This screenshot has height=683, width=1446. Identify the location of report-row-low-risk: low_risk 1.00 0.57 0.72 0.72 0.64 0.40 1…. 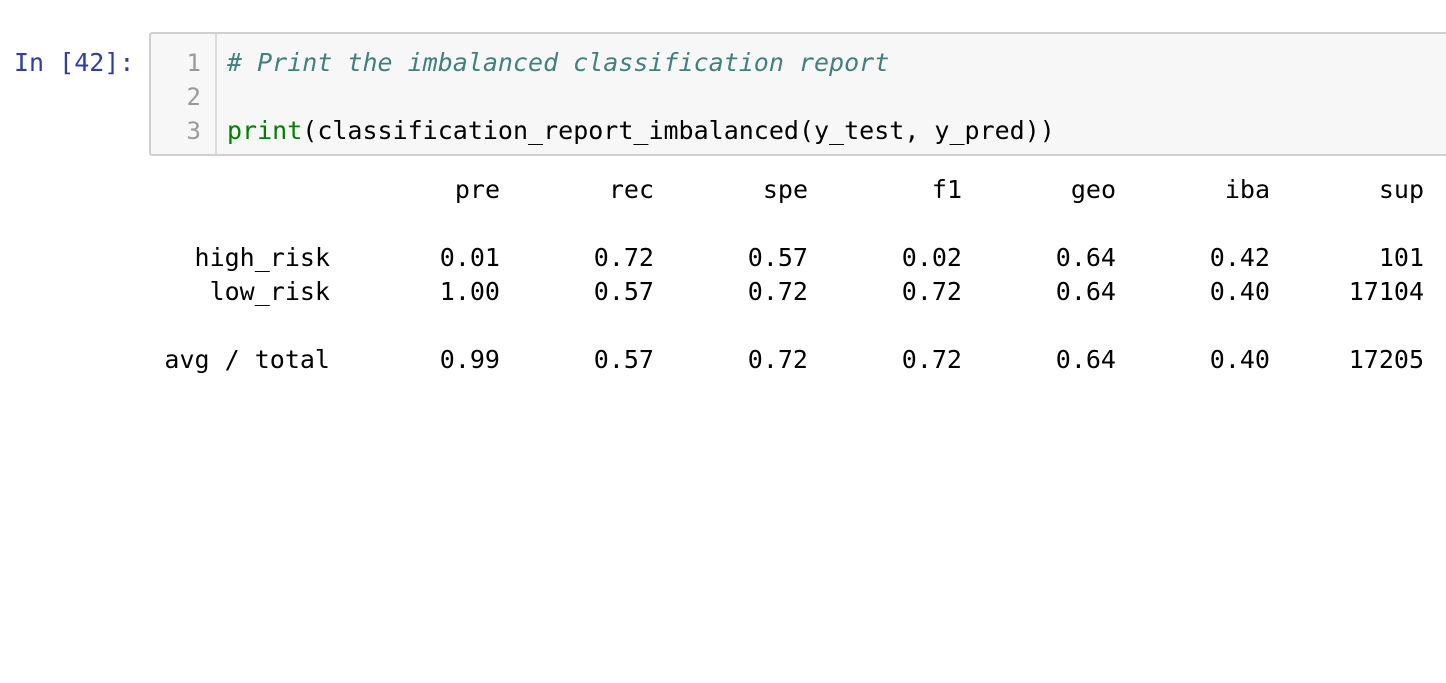
(792, 292).